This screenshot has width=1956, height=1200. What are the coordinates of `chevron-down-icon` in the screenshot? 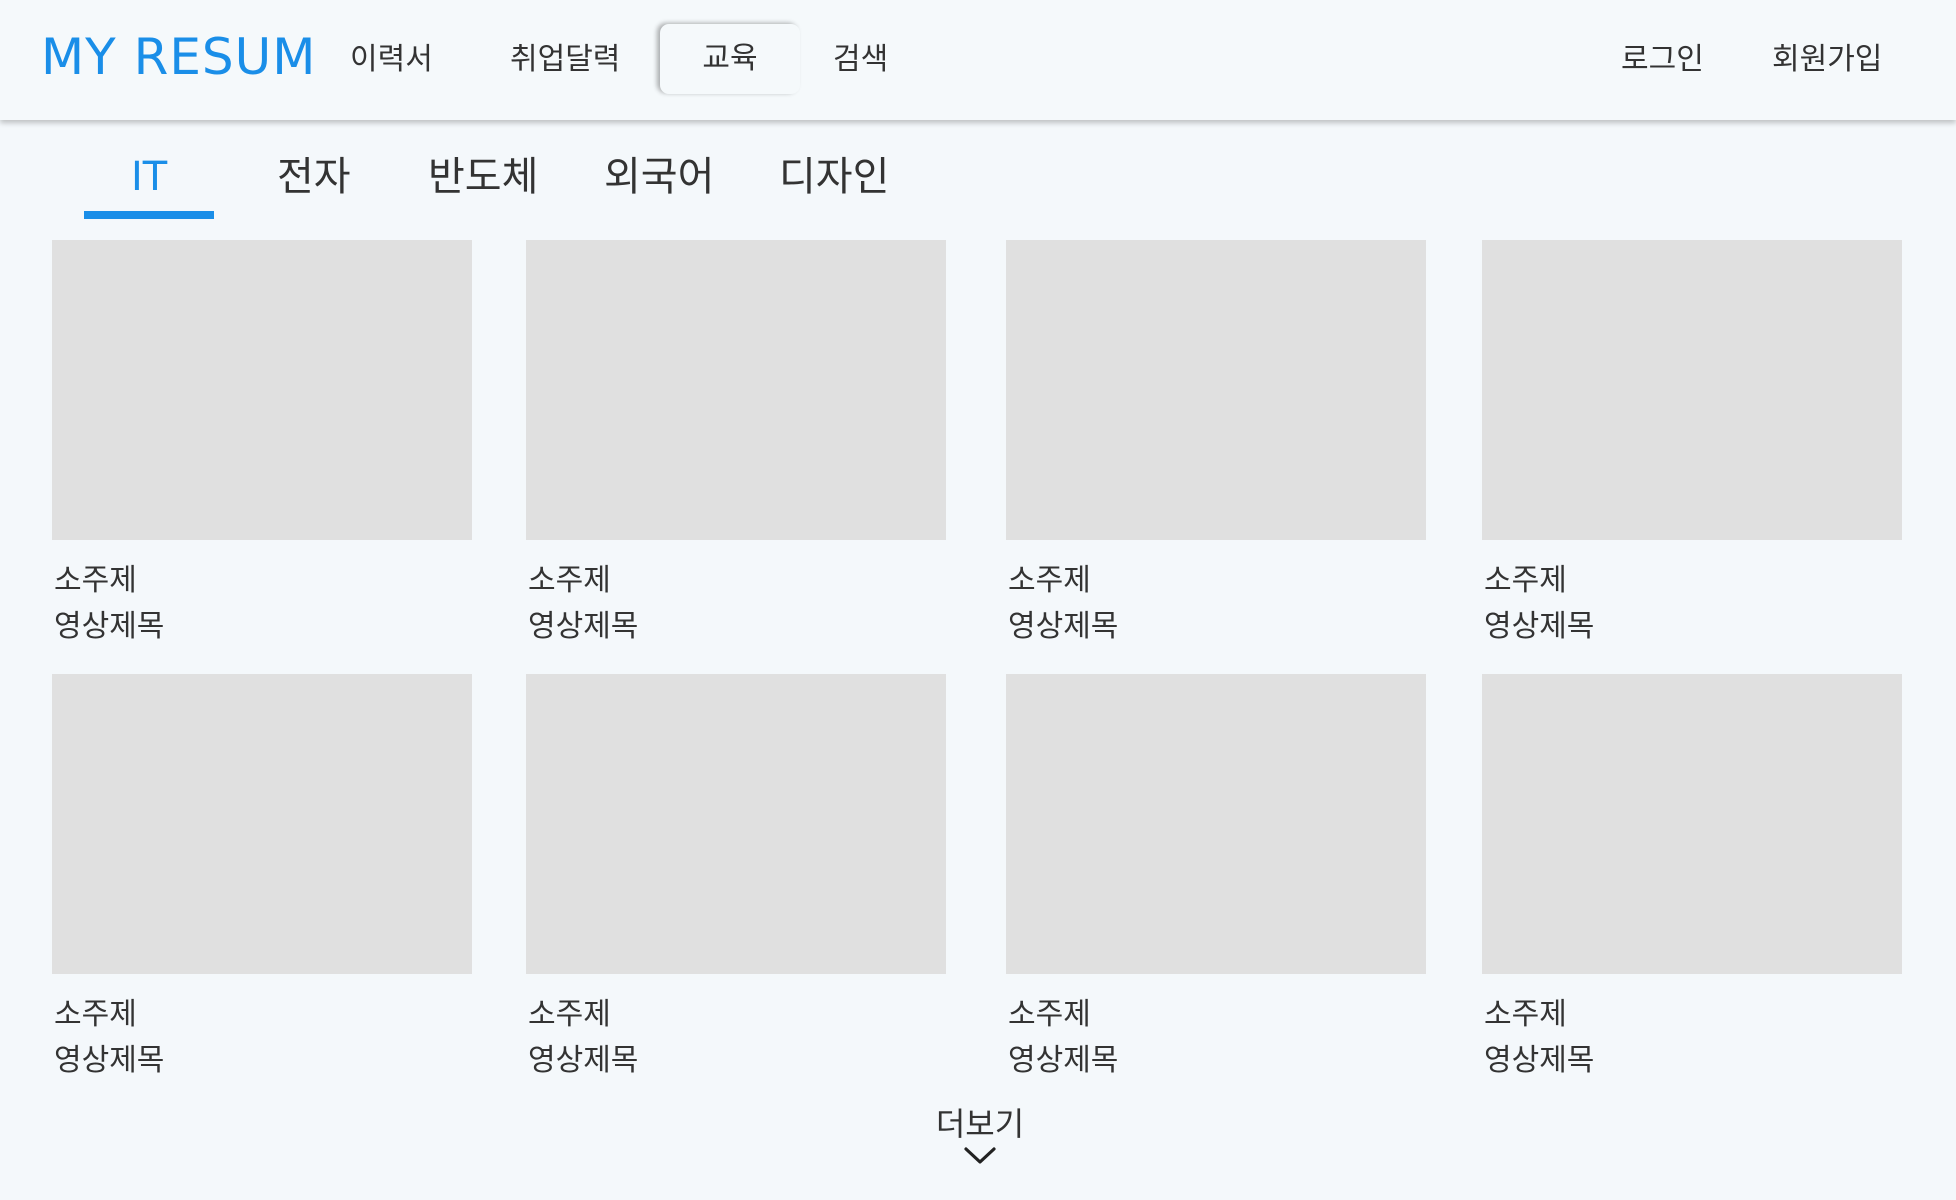 It's located at (980, 1156).